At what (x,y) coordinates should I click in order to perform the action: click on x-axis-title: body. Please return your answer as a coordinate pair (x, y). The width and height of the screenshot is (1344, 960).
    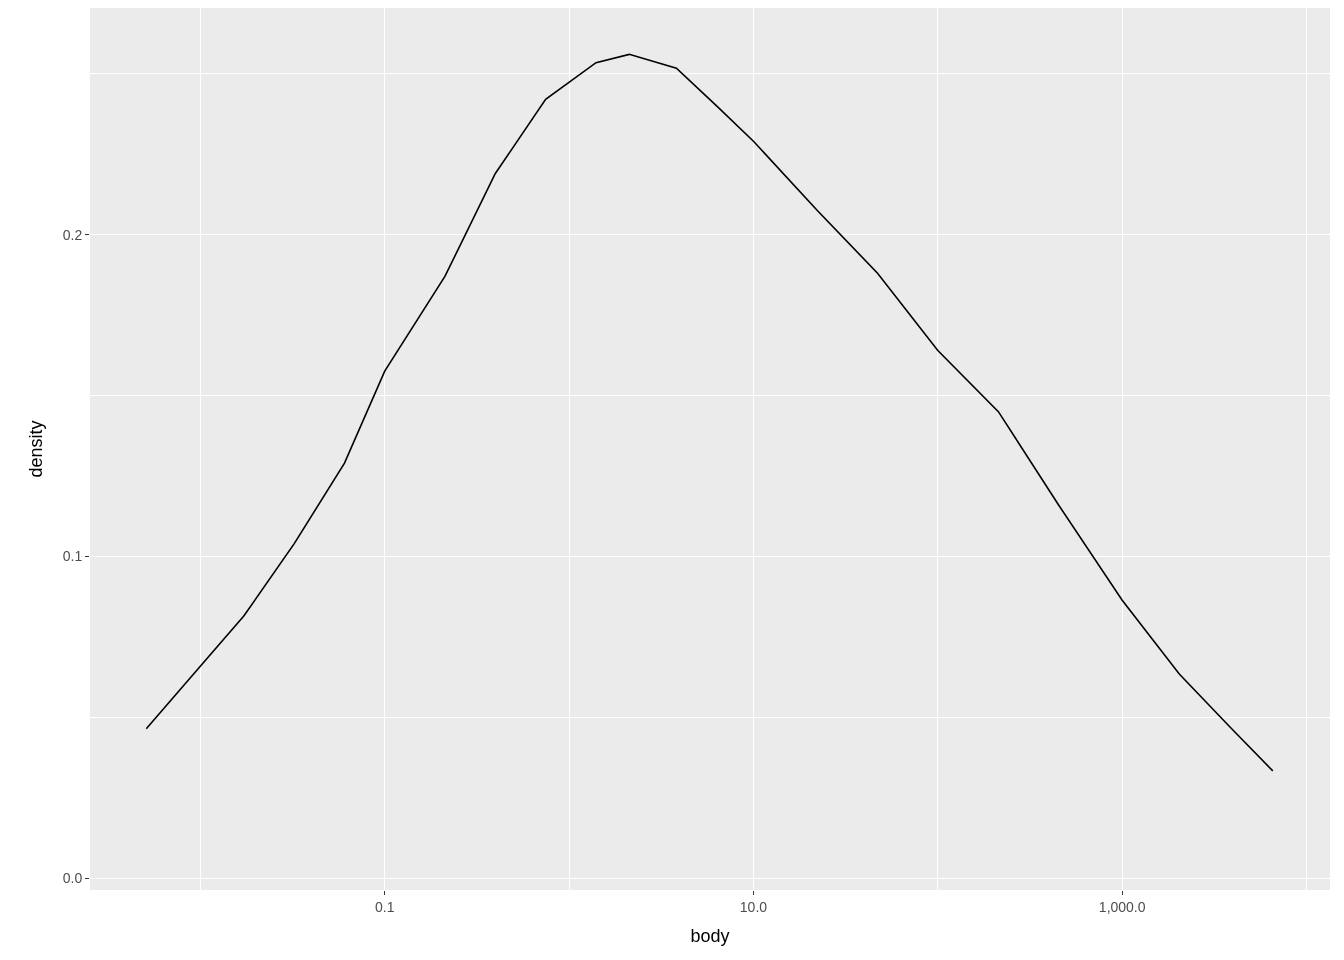
    Looking at the image, I should click on (710, 935).